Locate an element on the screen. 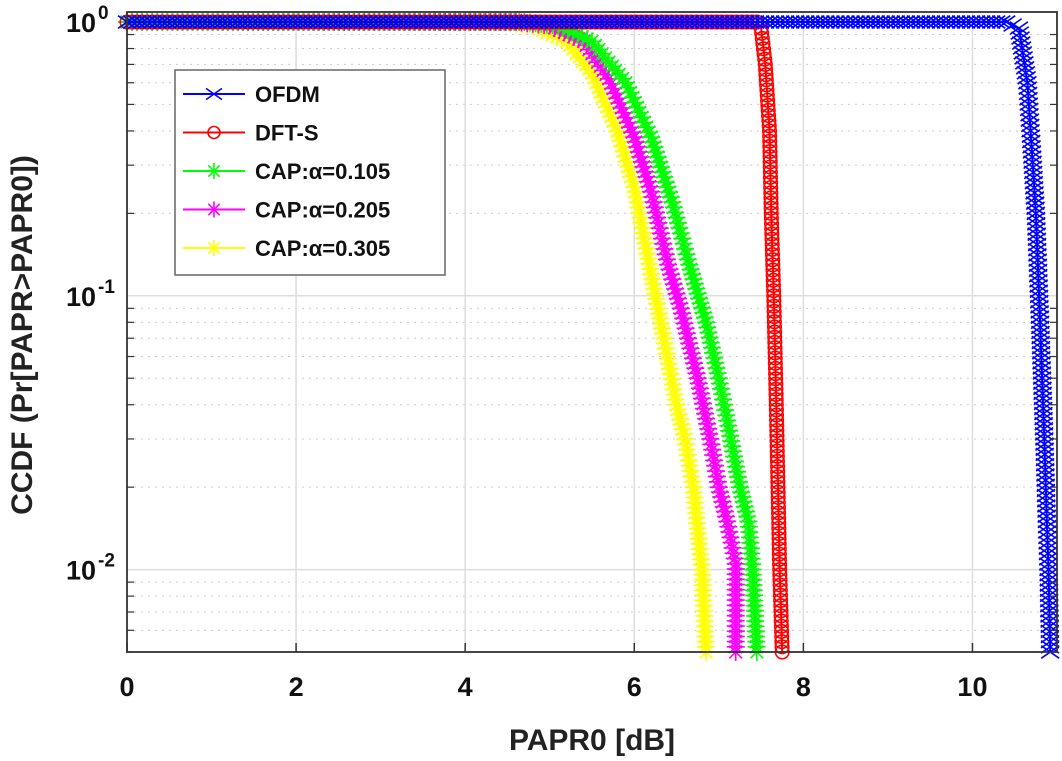 This screenshot has width=1062, height=761. y-tick-base: 10 is located at coordinates (81, 297).